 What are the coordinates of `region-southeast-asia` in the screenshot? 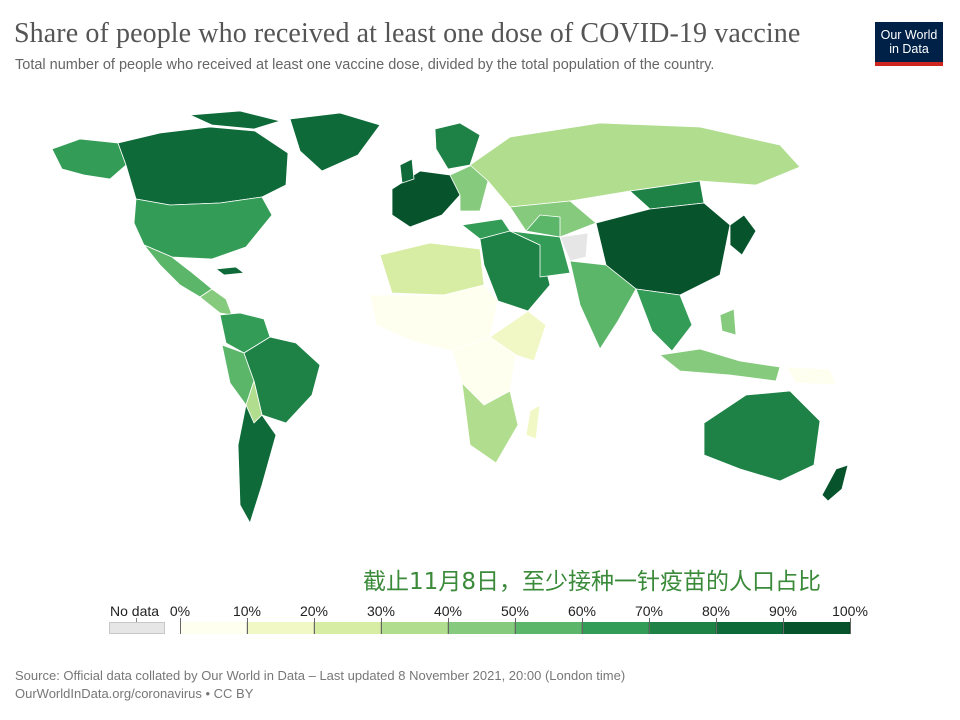 It's located at (664, 320).